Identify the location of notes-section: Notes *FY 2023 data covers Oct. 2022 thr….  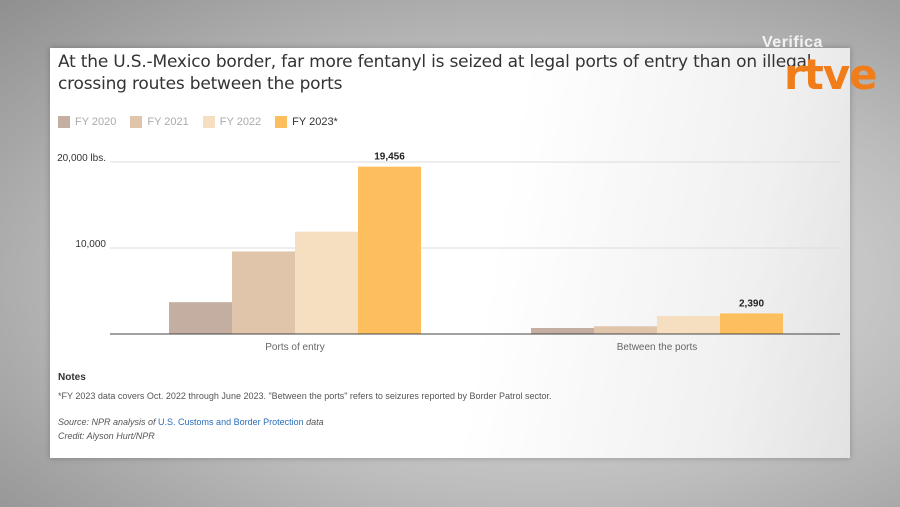
(448, 406).